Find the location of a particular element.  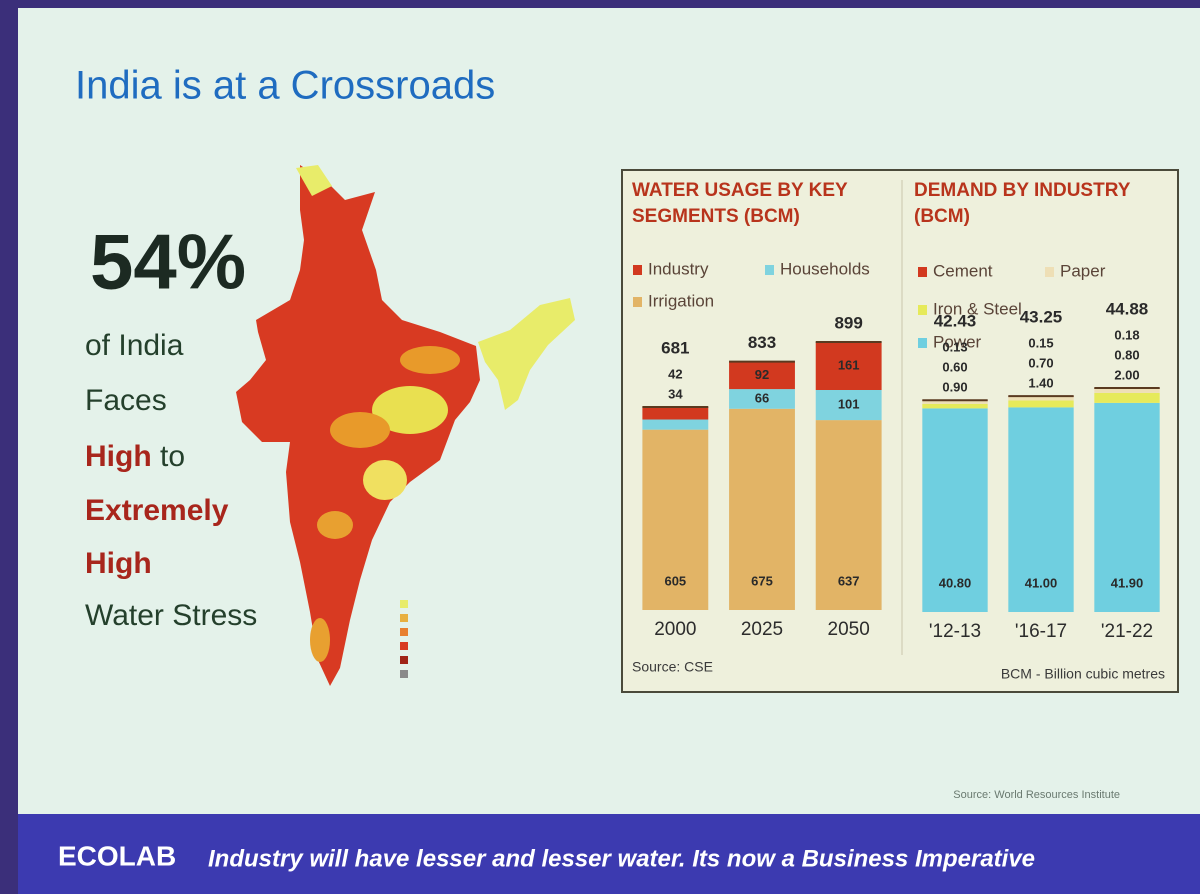

chart-title-box: WATER USAGE BY KEY SEGMENTS (BCM) is located at coordinates (740, 203).